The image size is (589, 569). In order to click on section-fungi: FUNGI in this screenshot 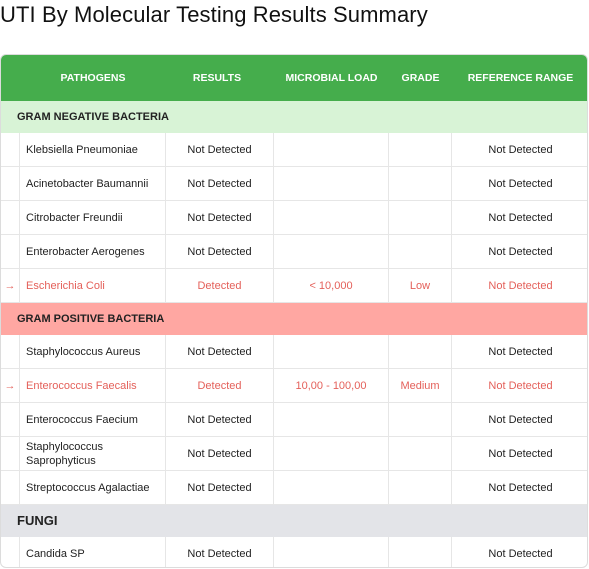, I will do `click(294, 521)`.